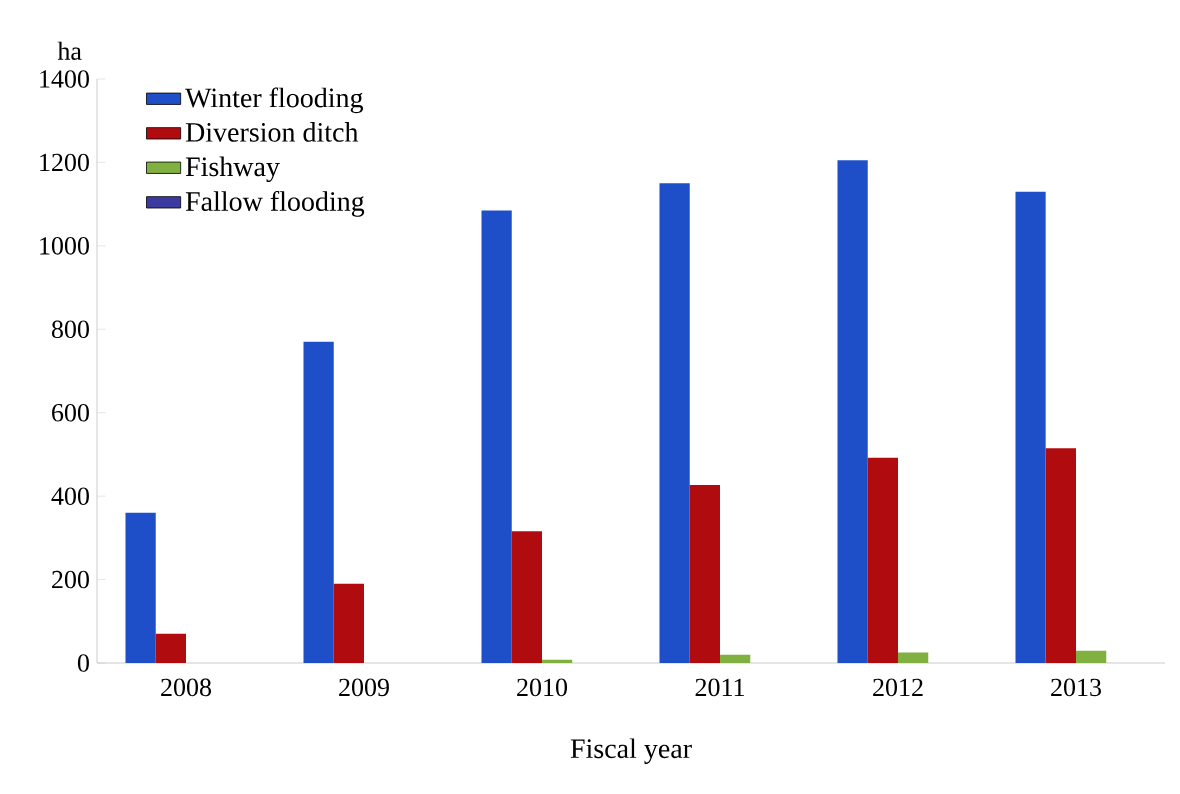 The image size is (1180, 794). Describe the element at coordinates (70, 579) in the screenshot. I see `y-tick-label: 200` at that location.